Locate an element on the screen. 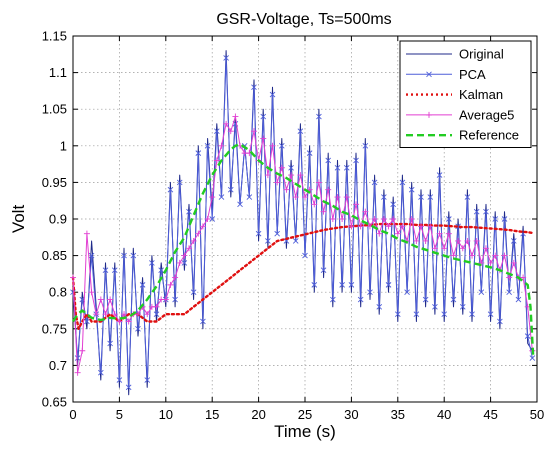  legend-marker-average5 is located at coordinates (429, 114).